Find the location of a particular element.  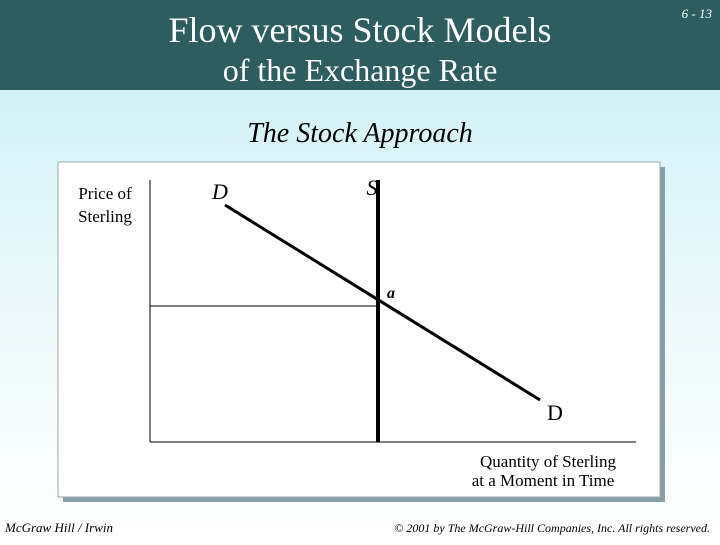

x-axis-label: at a Moment in Time is located at coordinates (543, 480).